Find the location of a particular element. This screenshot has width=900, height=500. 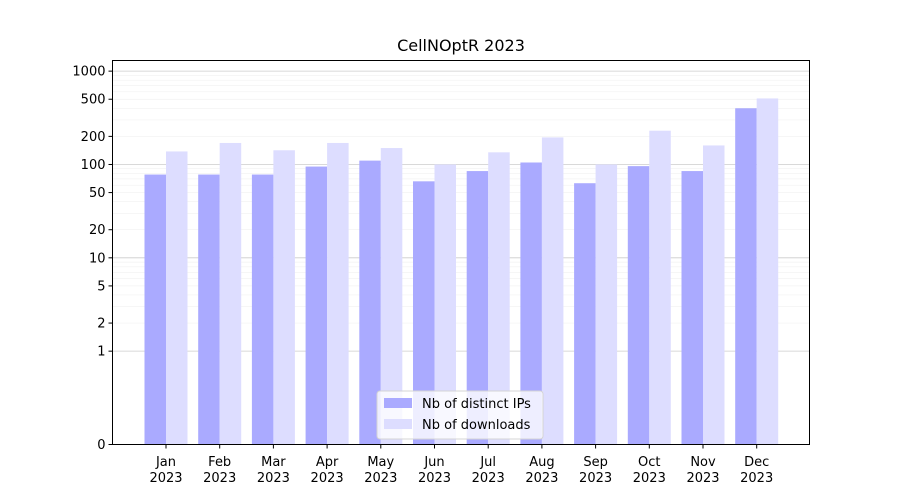

x-tick-label: Dec is located at coordinates (756, 462).